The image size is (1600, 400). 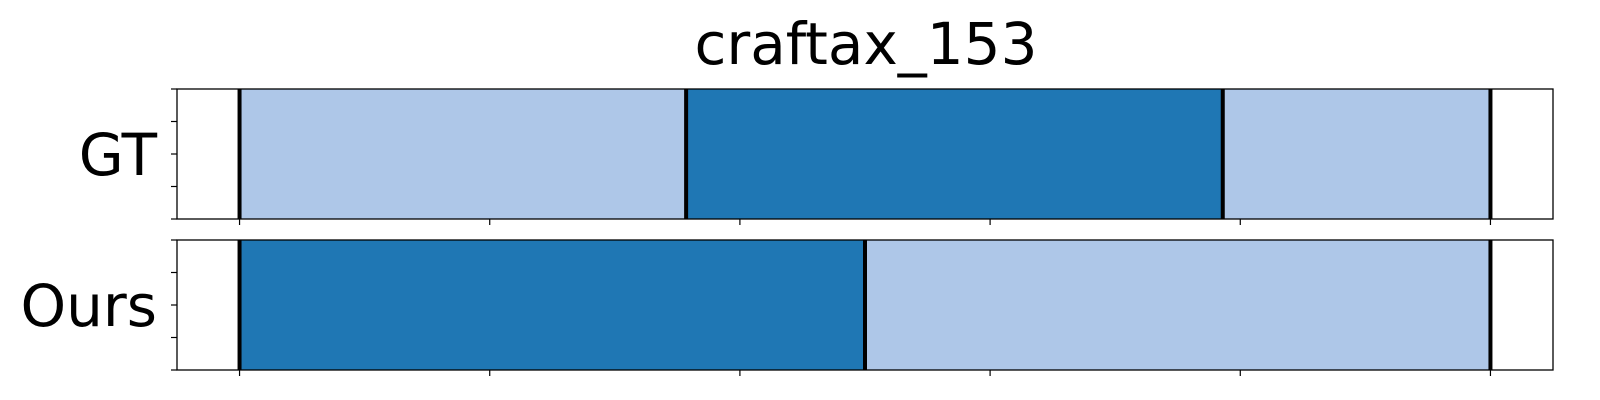 What do you see at coordinates (866, 44) in the screenshot?
I see `chart-title: craftax_153` at bounding box center [866, 44].